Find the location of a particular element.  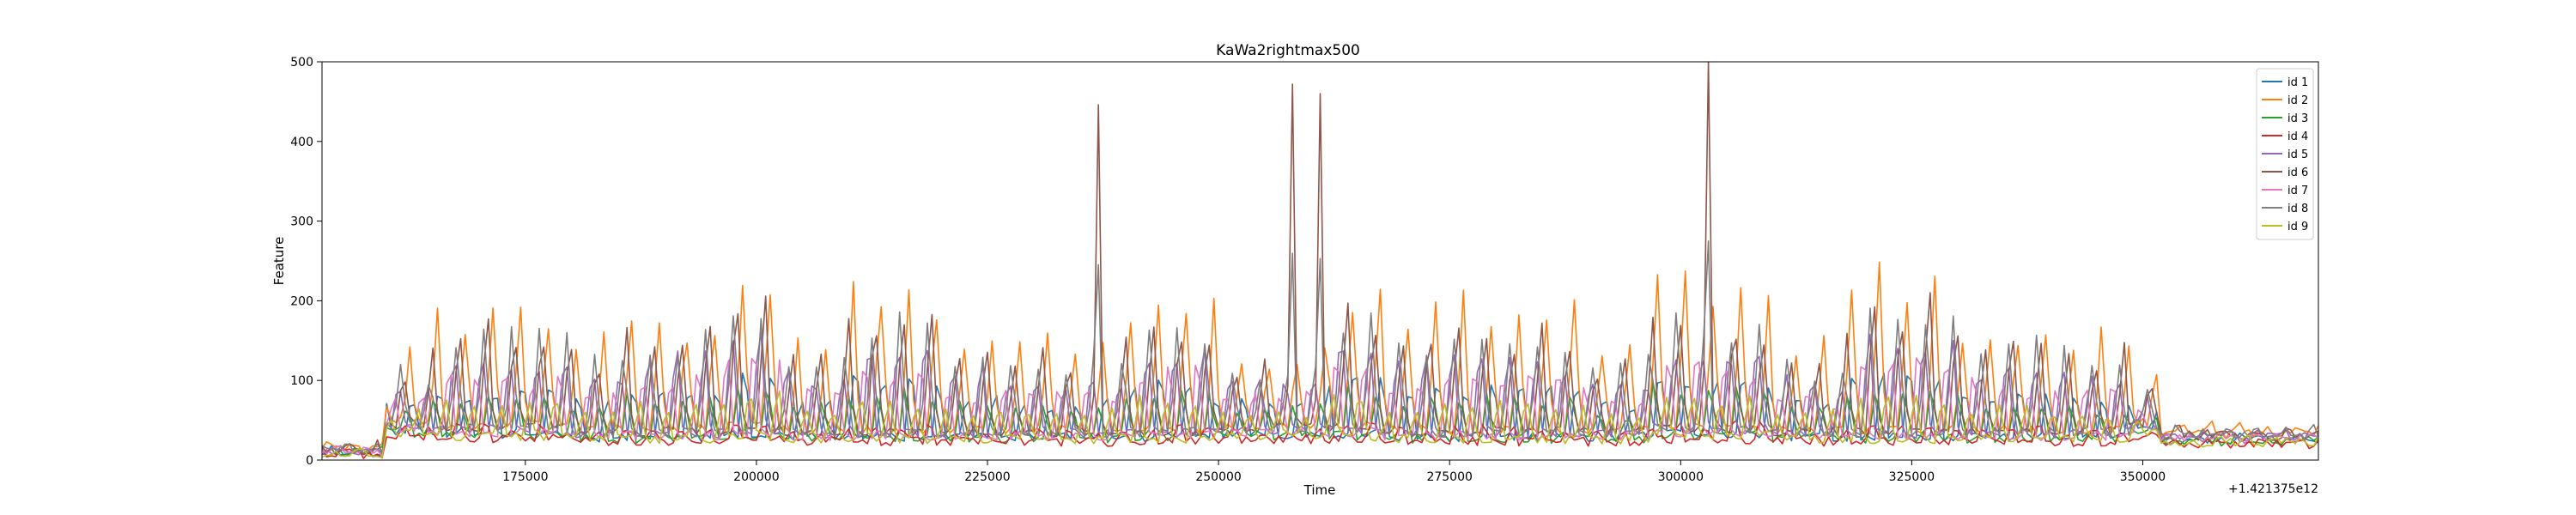

legend-label: id 1 is located at coordinates (2297, 82).